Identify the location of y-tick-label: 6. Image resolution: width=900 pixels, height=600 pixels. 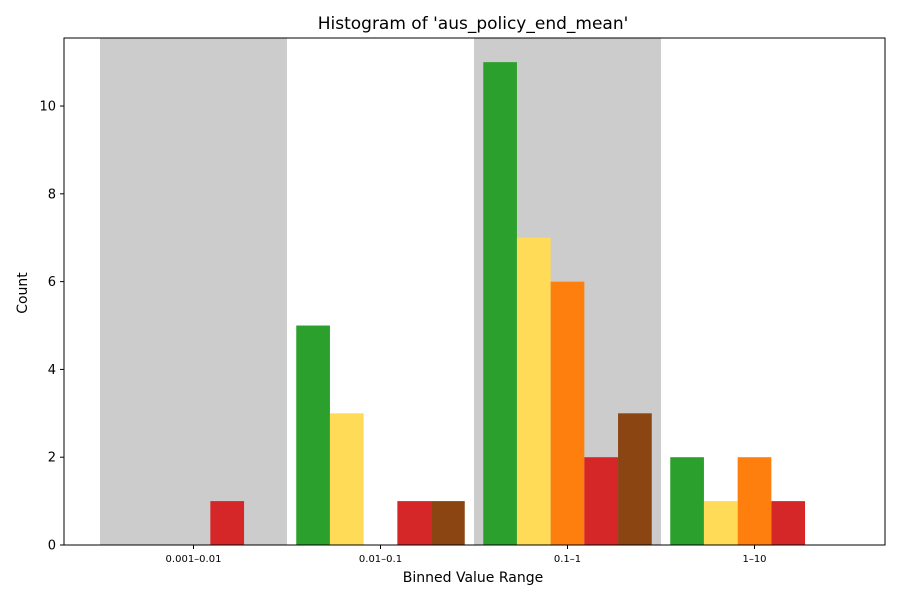
(52, 282).